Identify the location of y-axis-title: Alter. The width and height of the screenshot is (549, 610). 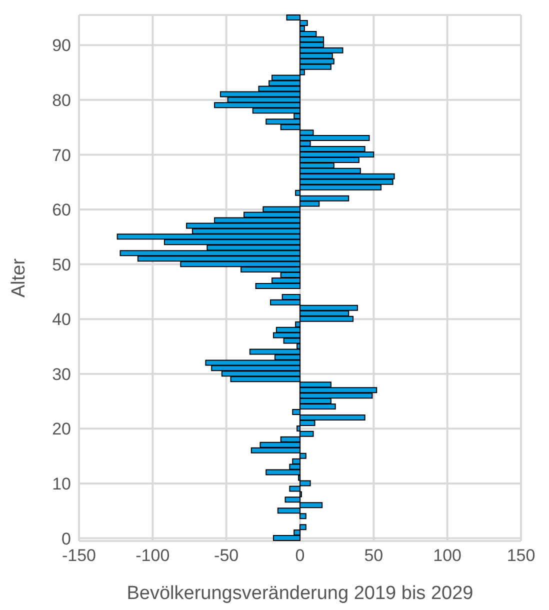
(19, 278).